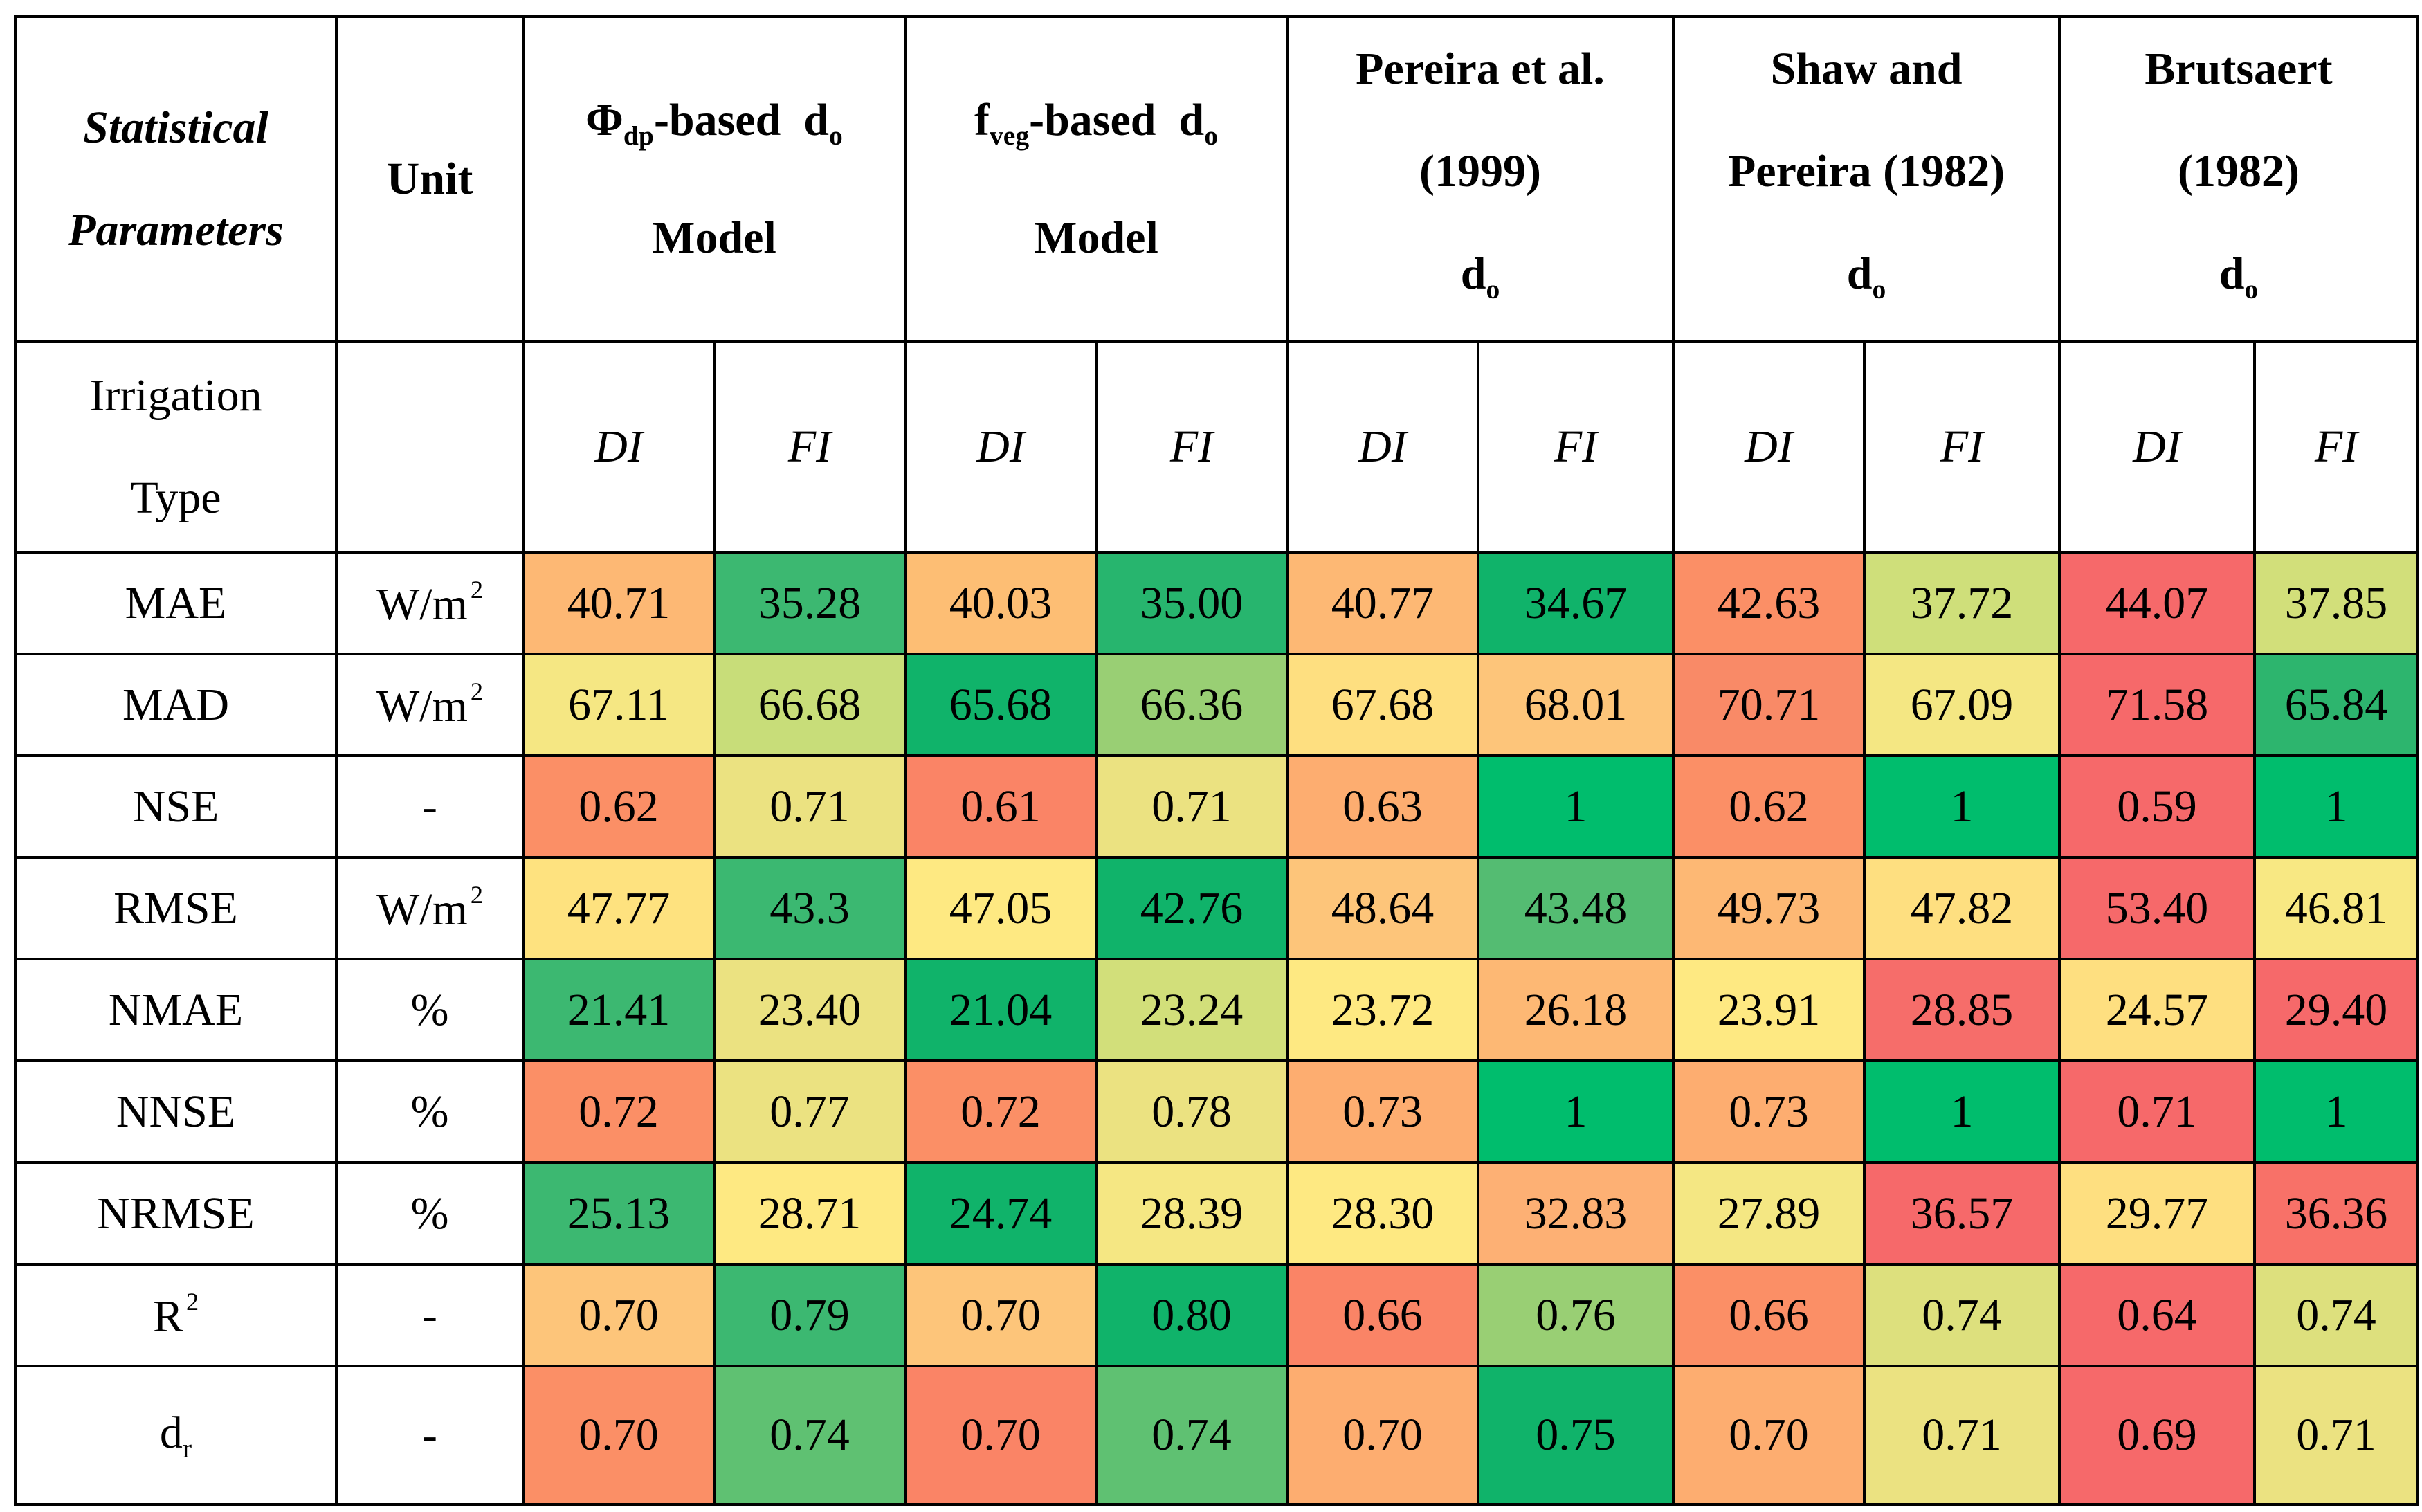  What do you see at coordinates (619, 603) in the screenshot?
I see `value-cell: 40.71` at bounding box center [619, 603].